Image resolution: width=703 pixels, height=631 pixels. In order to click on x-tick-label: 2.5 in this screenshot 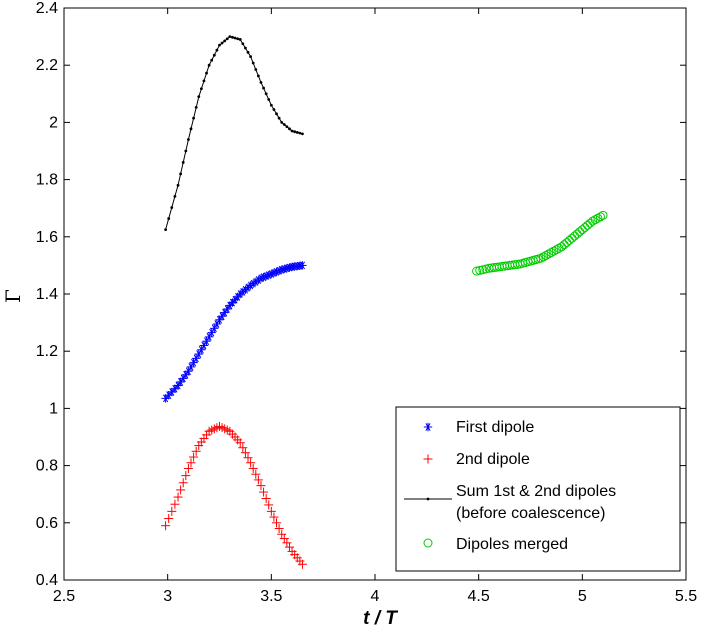, I will do `click(64, 596)`.